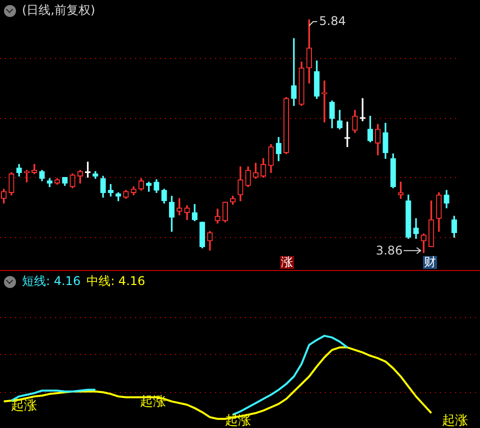  Describe the element at coordinates (116, 281) in the screenshot. I see `text: 中线: 4.16` at that location.